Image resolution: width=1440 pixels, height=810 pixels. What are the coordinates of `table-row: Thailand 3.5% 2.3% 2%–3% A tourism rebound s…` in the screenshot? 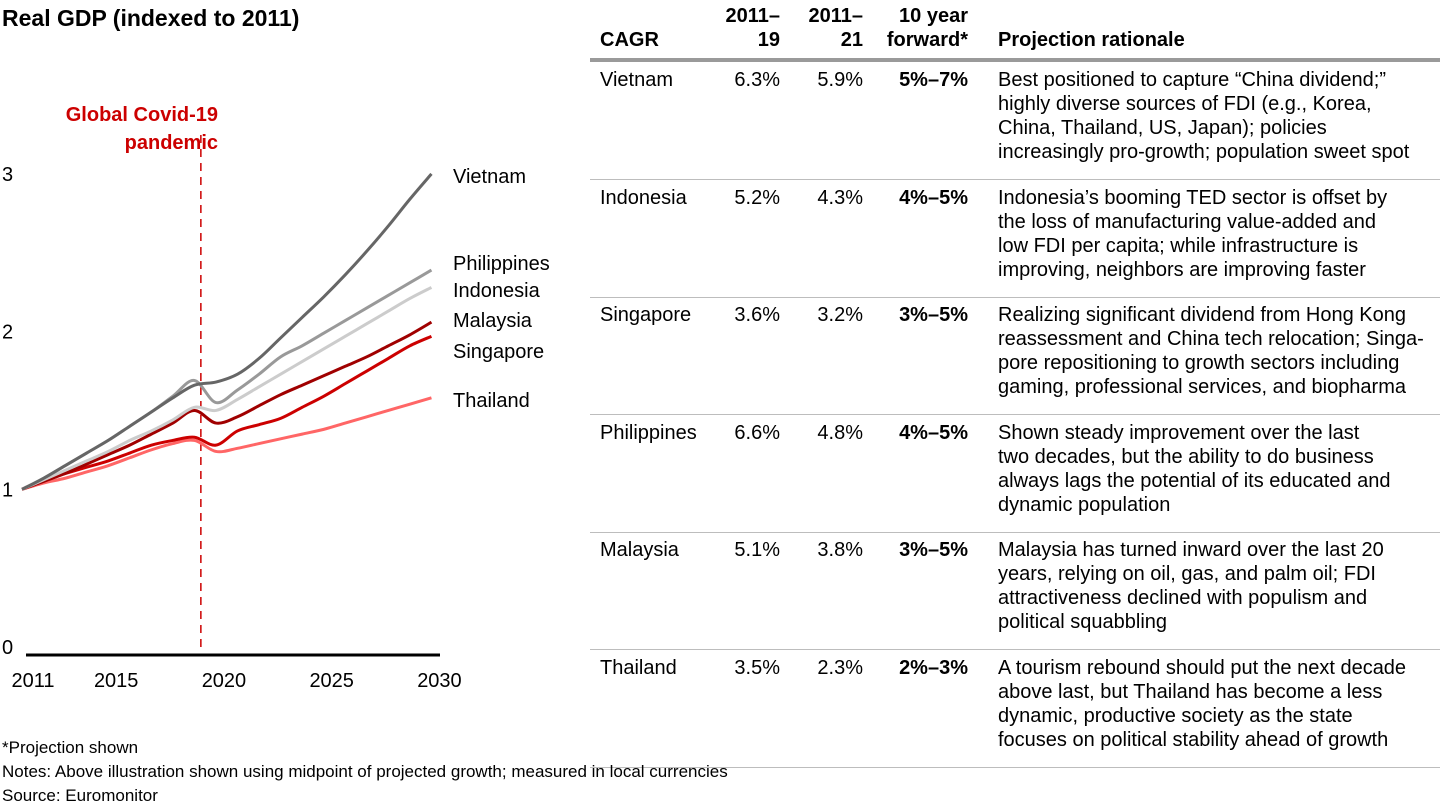 It's located at (1015, 709).